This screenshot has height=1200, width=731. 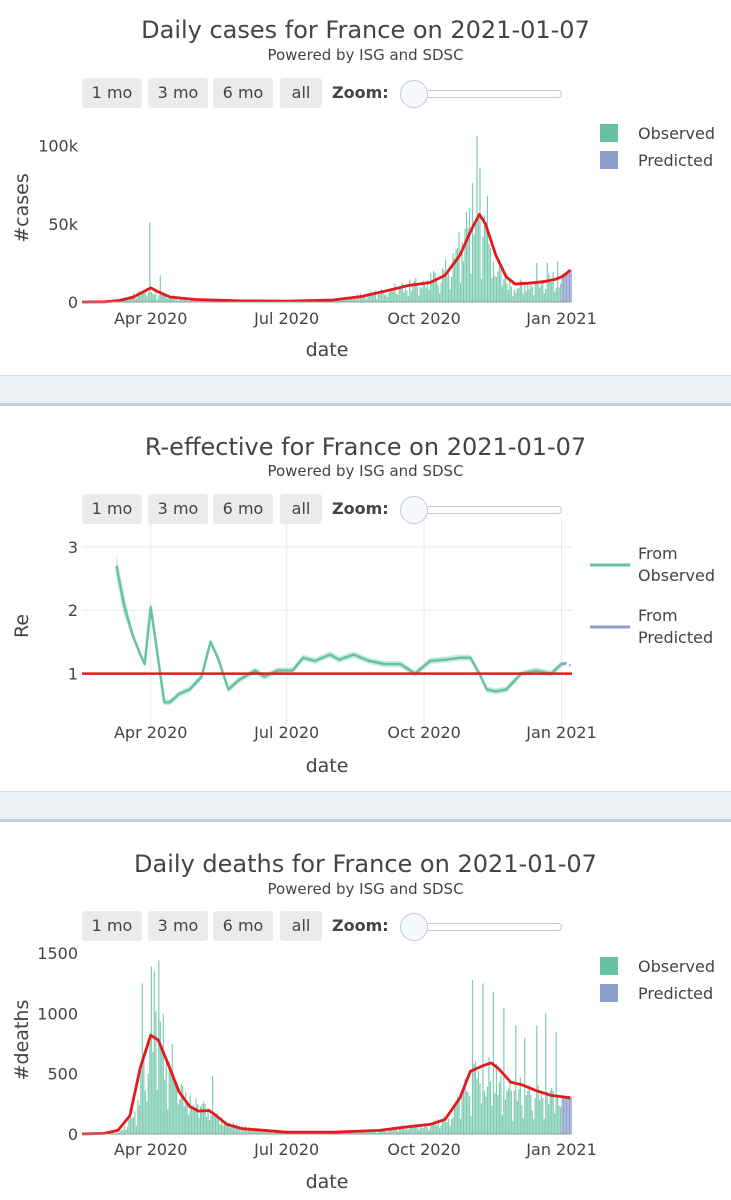 I want to click on panel-separator, so click(x=365, y=390).